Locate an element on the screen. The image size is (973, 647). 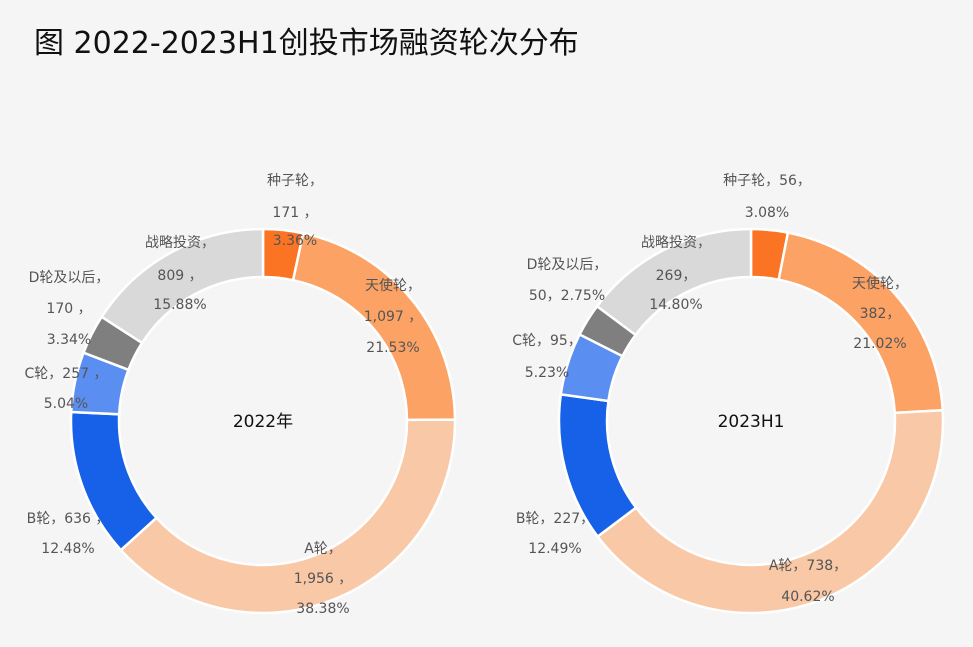
slice-data-label: C轮，95， 5.23% is located at coordinates (547, 357).